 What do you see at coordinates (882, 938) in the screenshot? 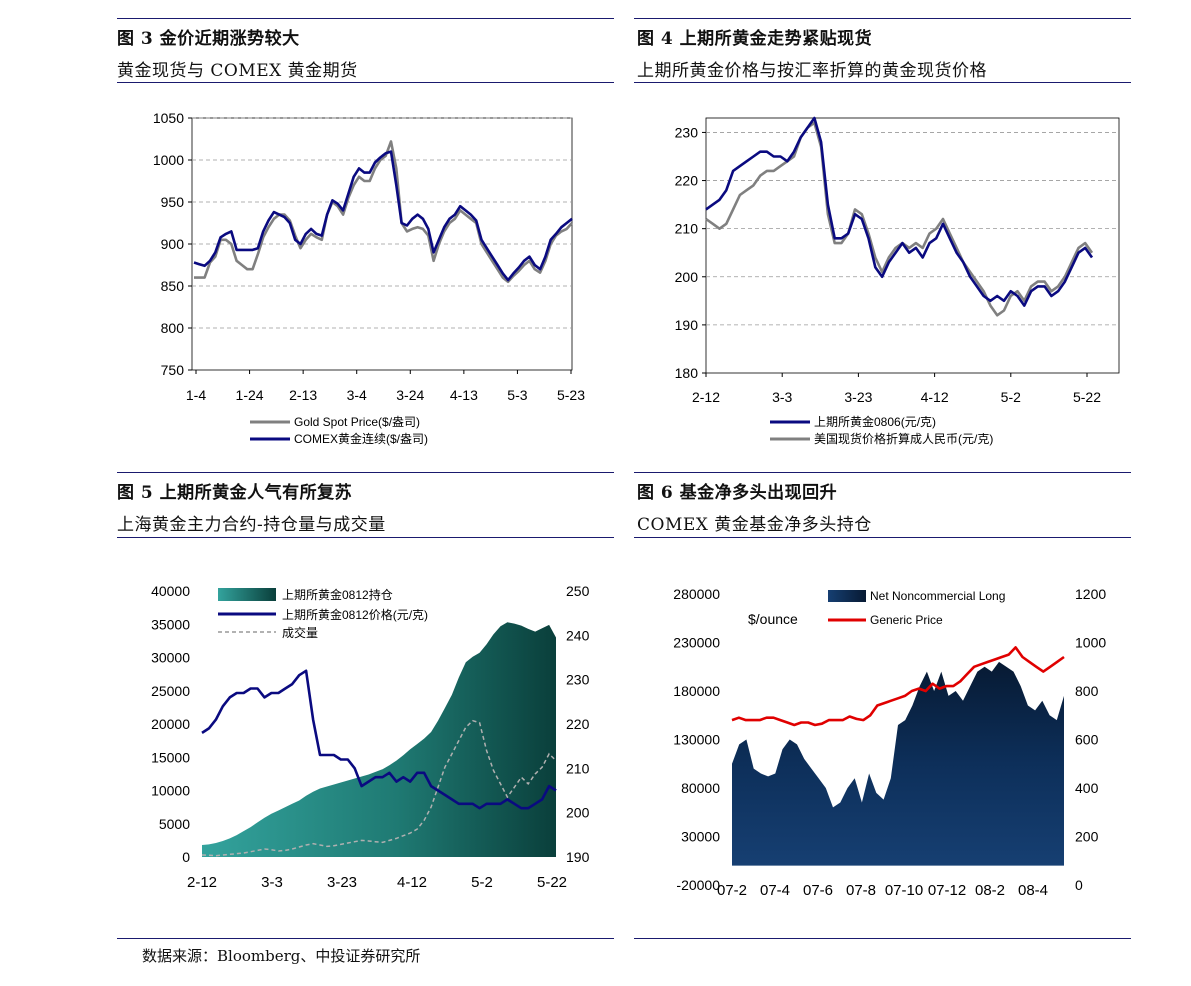
I see `bottom-rule-right` at bounding box center [882, 938].